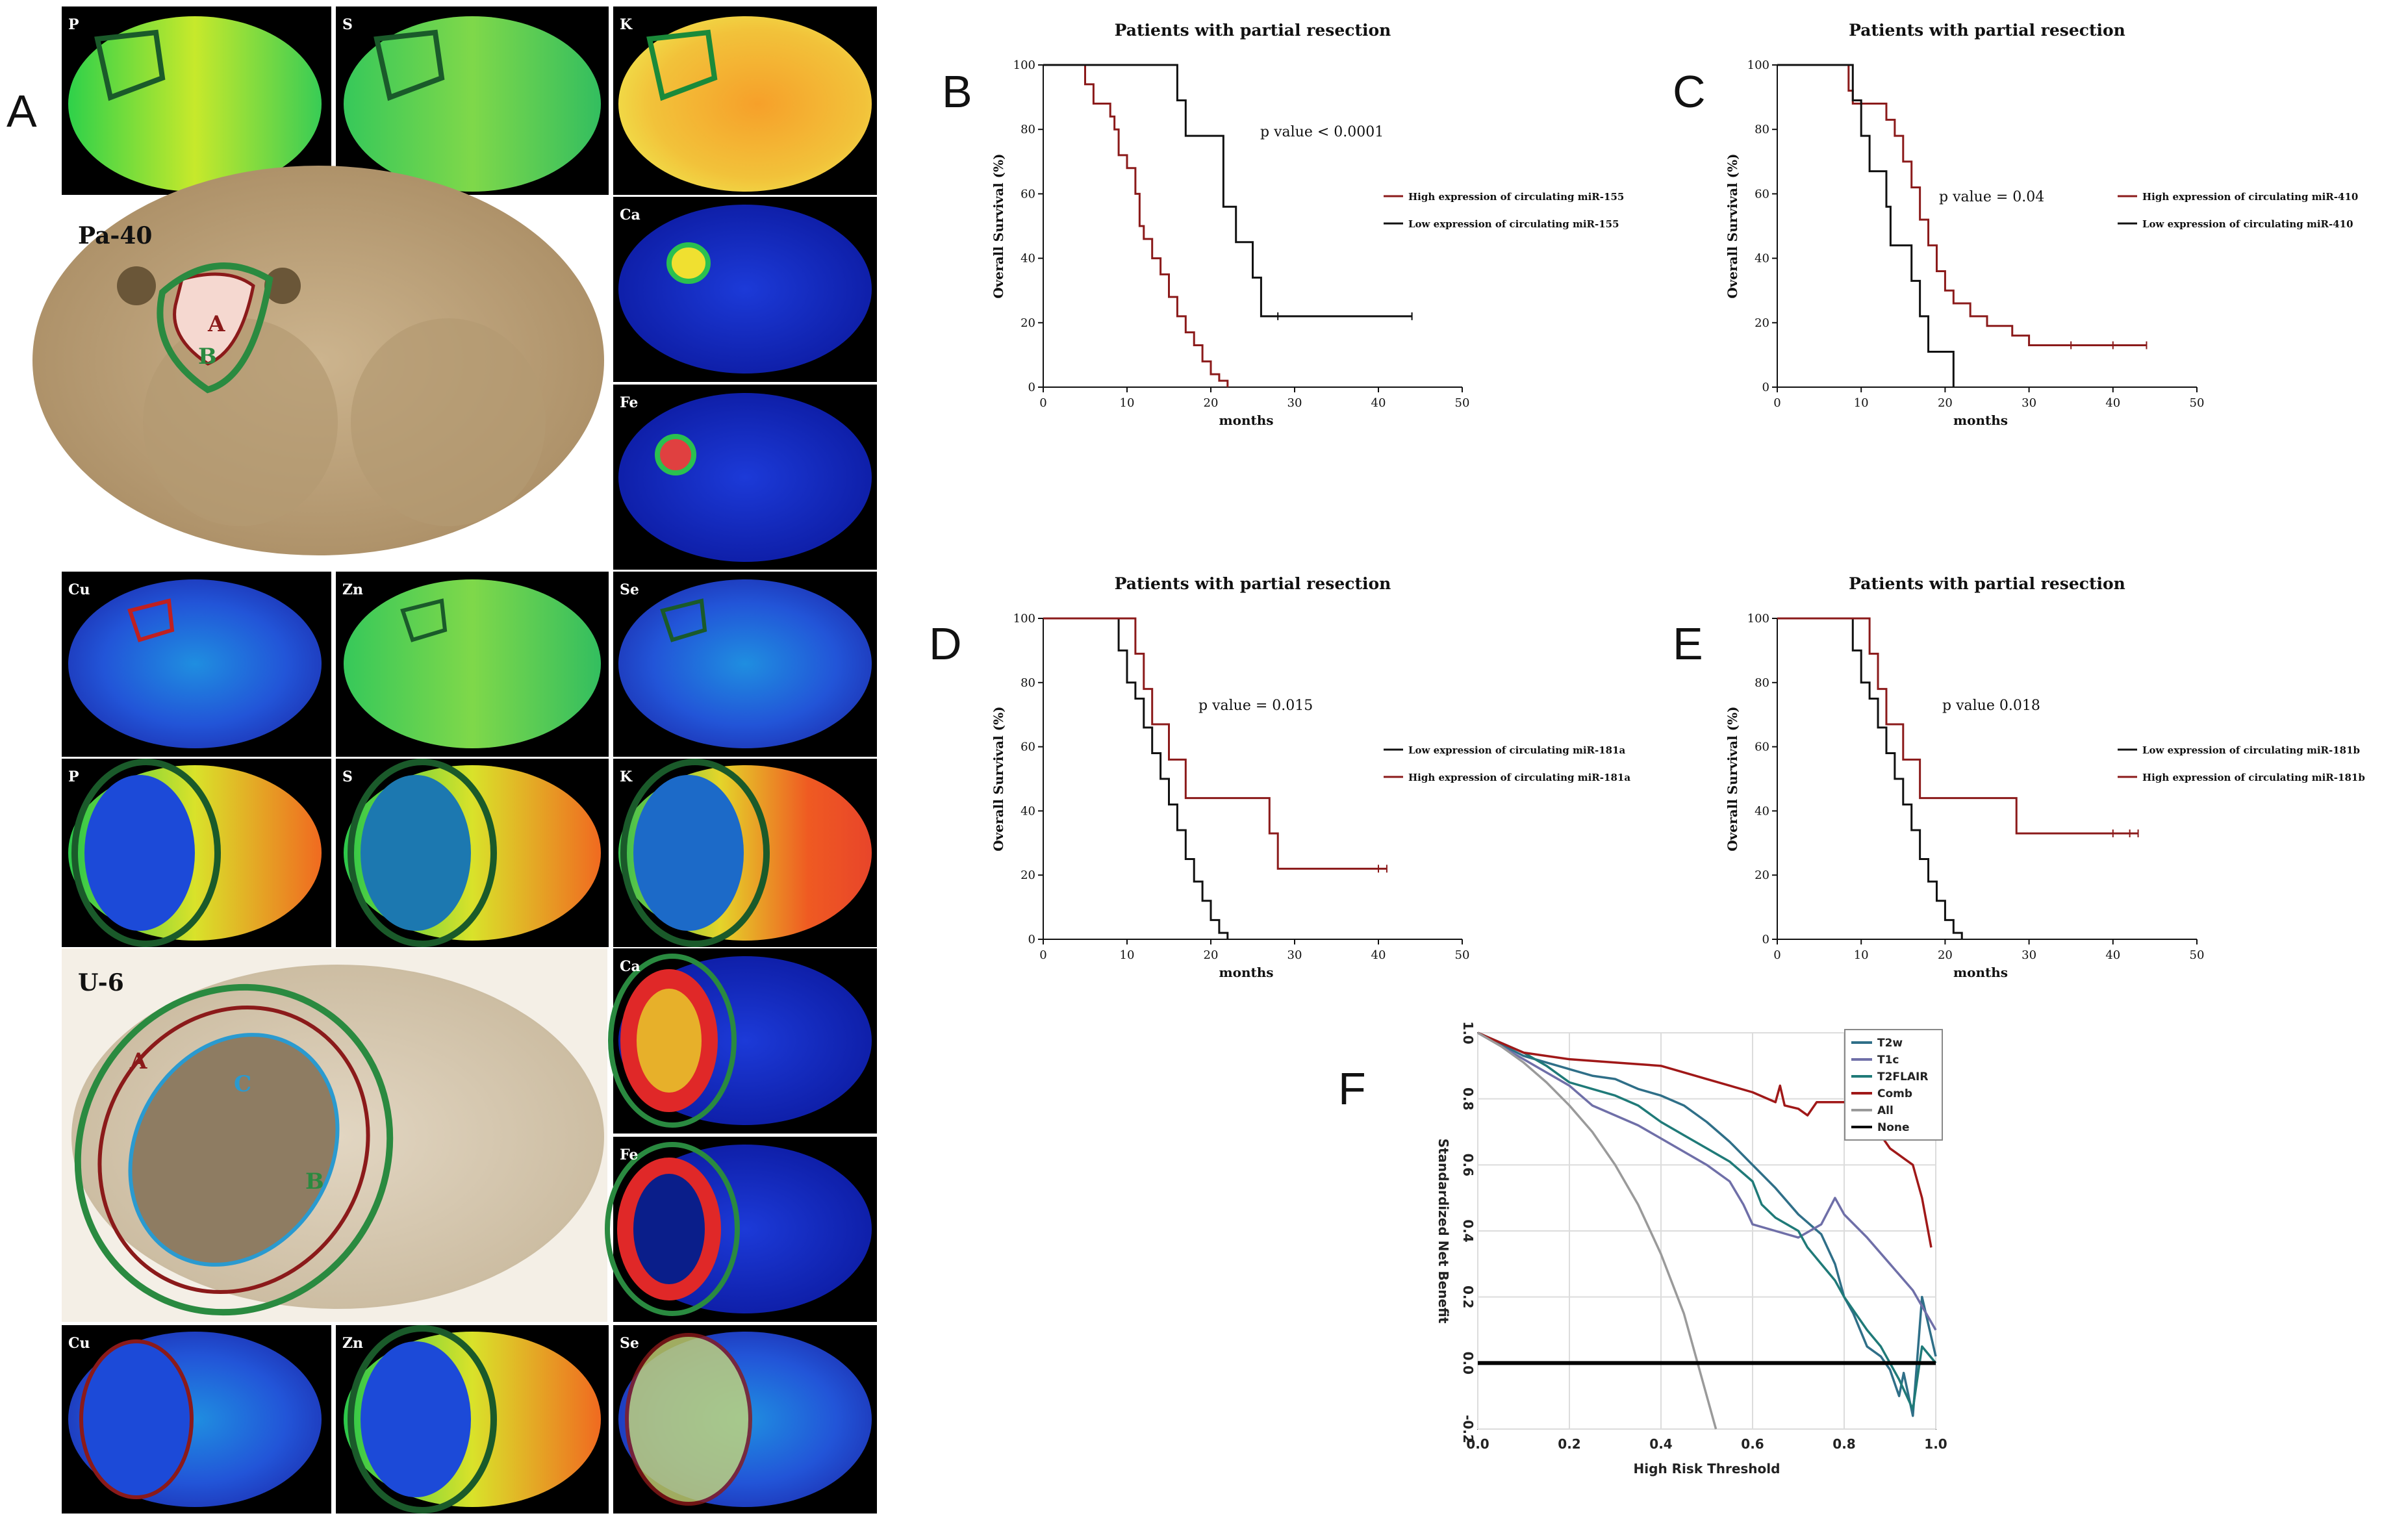 The height and width of the screenshot is (1520, 2408). What do you see at coordinates (1513, 224) in the screenshot?
I see `legend-label: Low expression of circulating miR-155` at bounding box center [1513, 224].